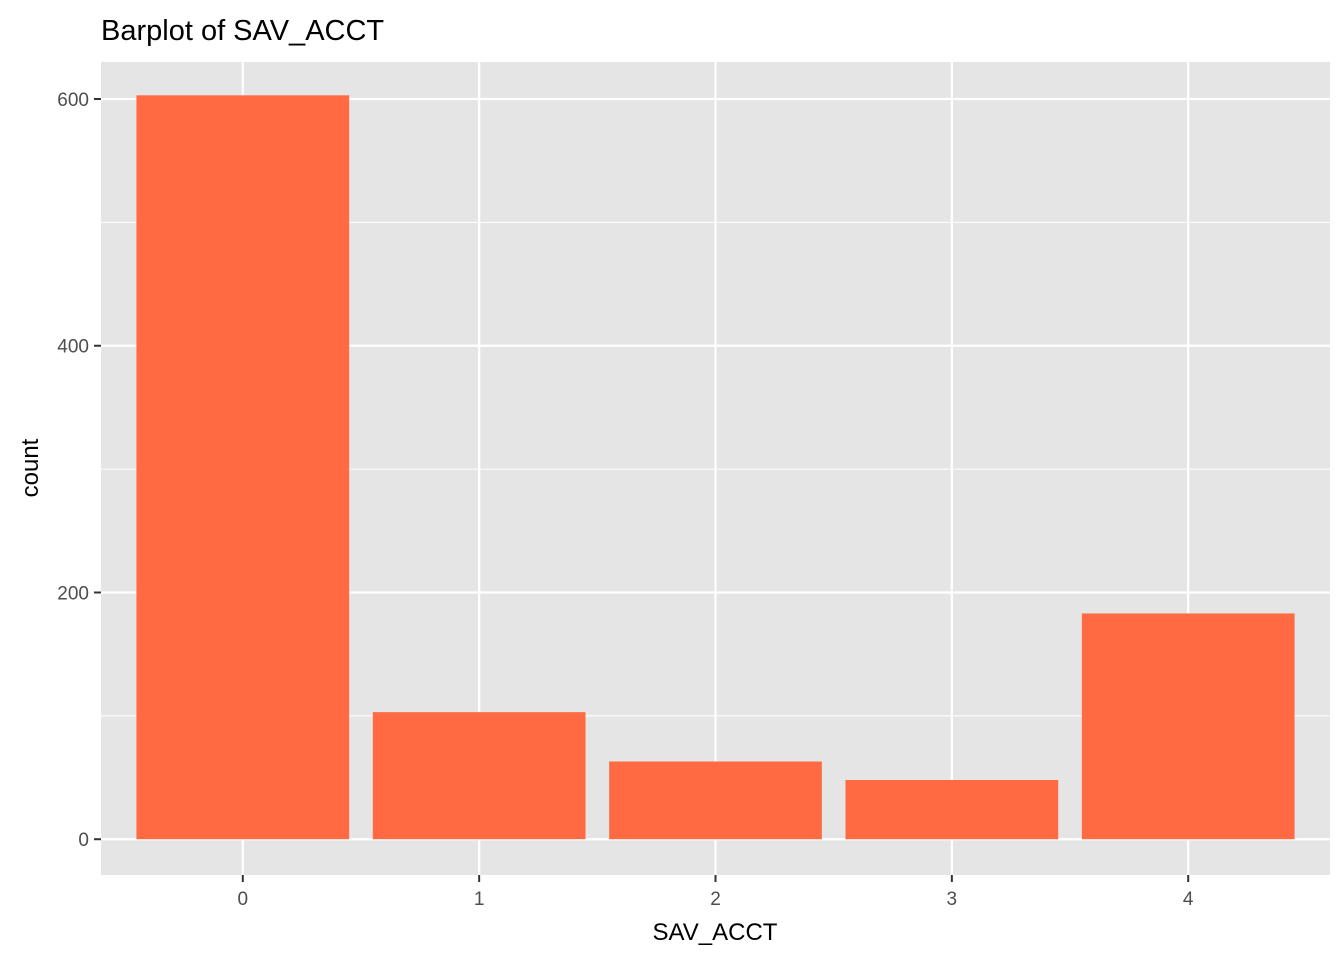 The width and height of the screenshot is (1344, 960). What do you see at coordinates (479, 899) in the screenshot?
I see `x-tick-label: 1` at bounding box center [479, 899].